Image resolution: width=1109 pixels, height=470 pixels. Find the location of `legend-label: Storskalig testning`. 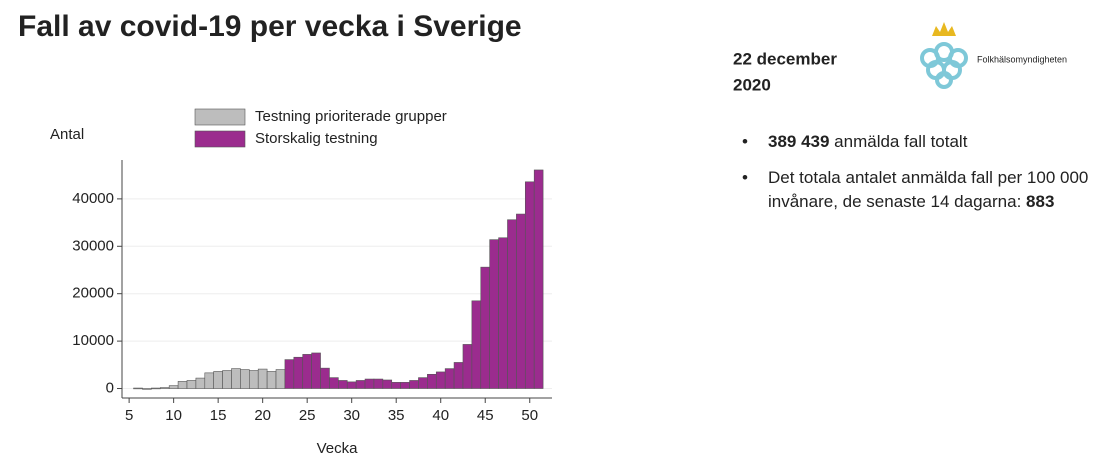

legend-label: Storskalig testning is located at coordinates (316, 138).